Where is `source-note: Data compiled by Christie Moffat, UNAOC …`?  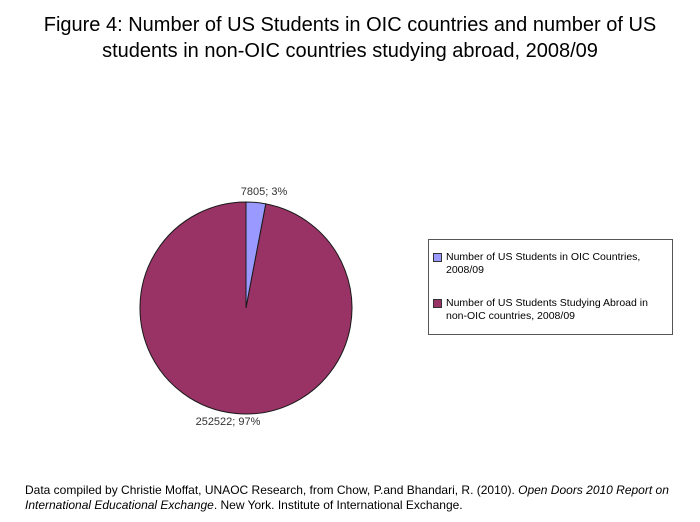 source-note: Data compiled by Christie Moffat, UNAOC … is located at coordinates (355, 498).